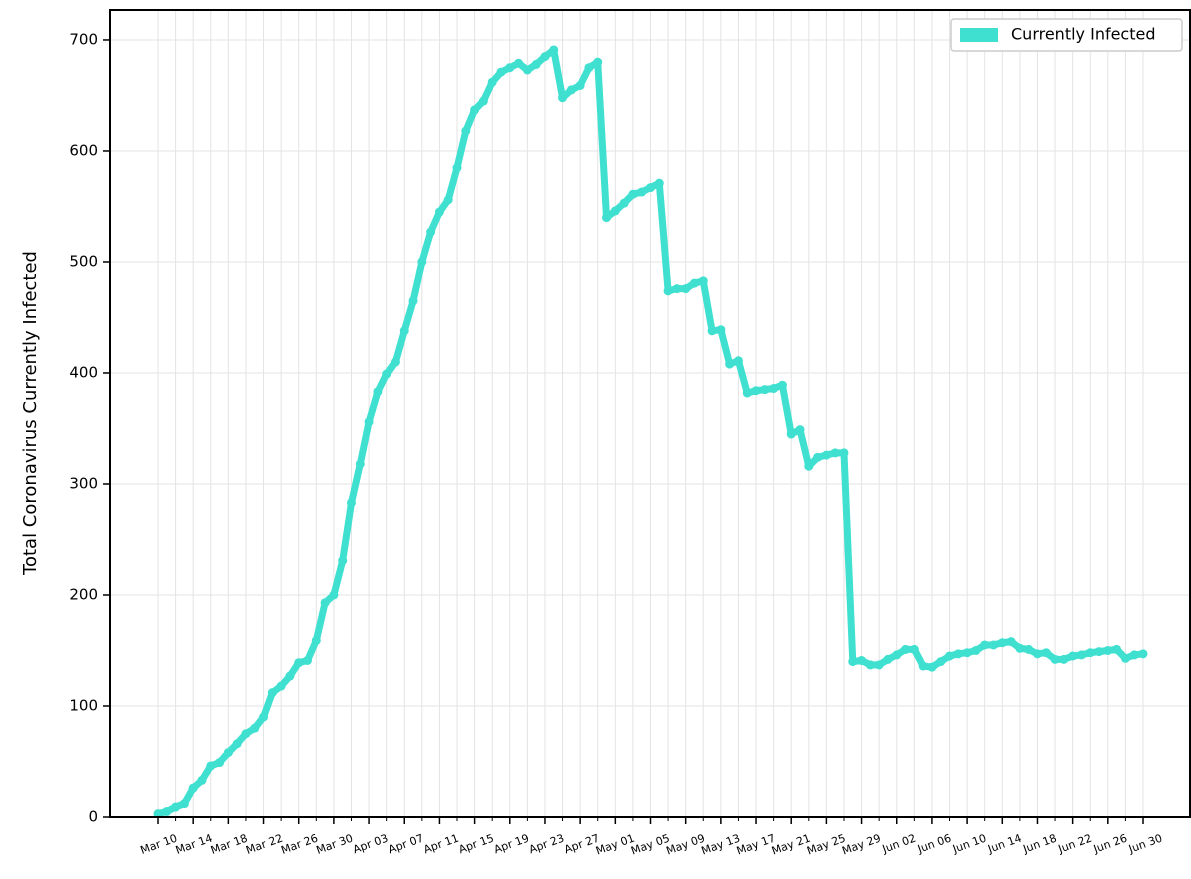  What do you see at coordinates (83, 261) in the screenshot?
I see `y-tick-label: 500` at bounding box center [83, 261].